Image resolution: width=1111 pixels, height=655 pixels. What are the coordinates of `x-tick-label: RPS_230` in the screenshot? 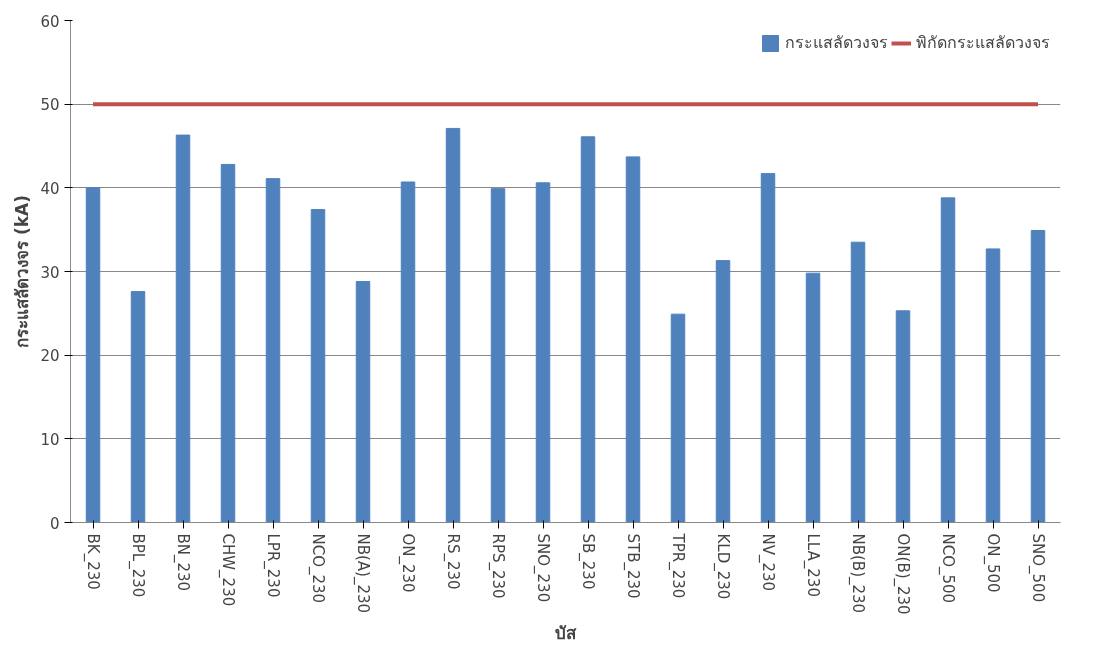 It's located at (497, 566).